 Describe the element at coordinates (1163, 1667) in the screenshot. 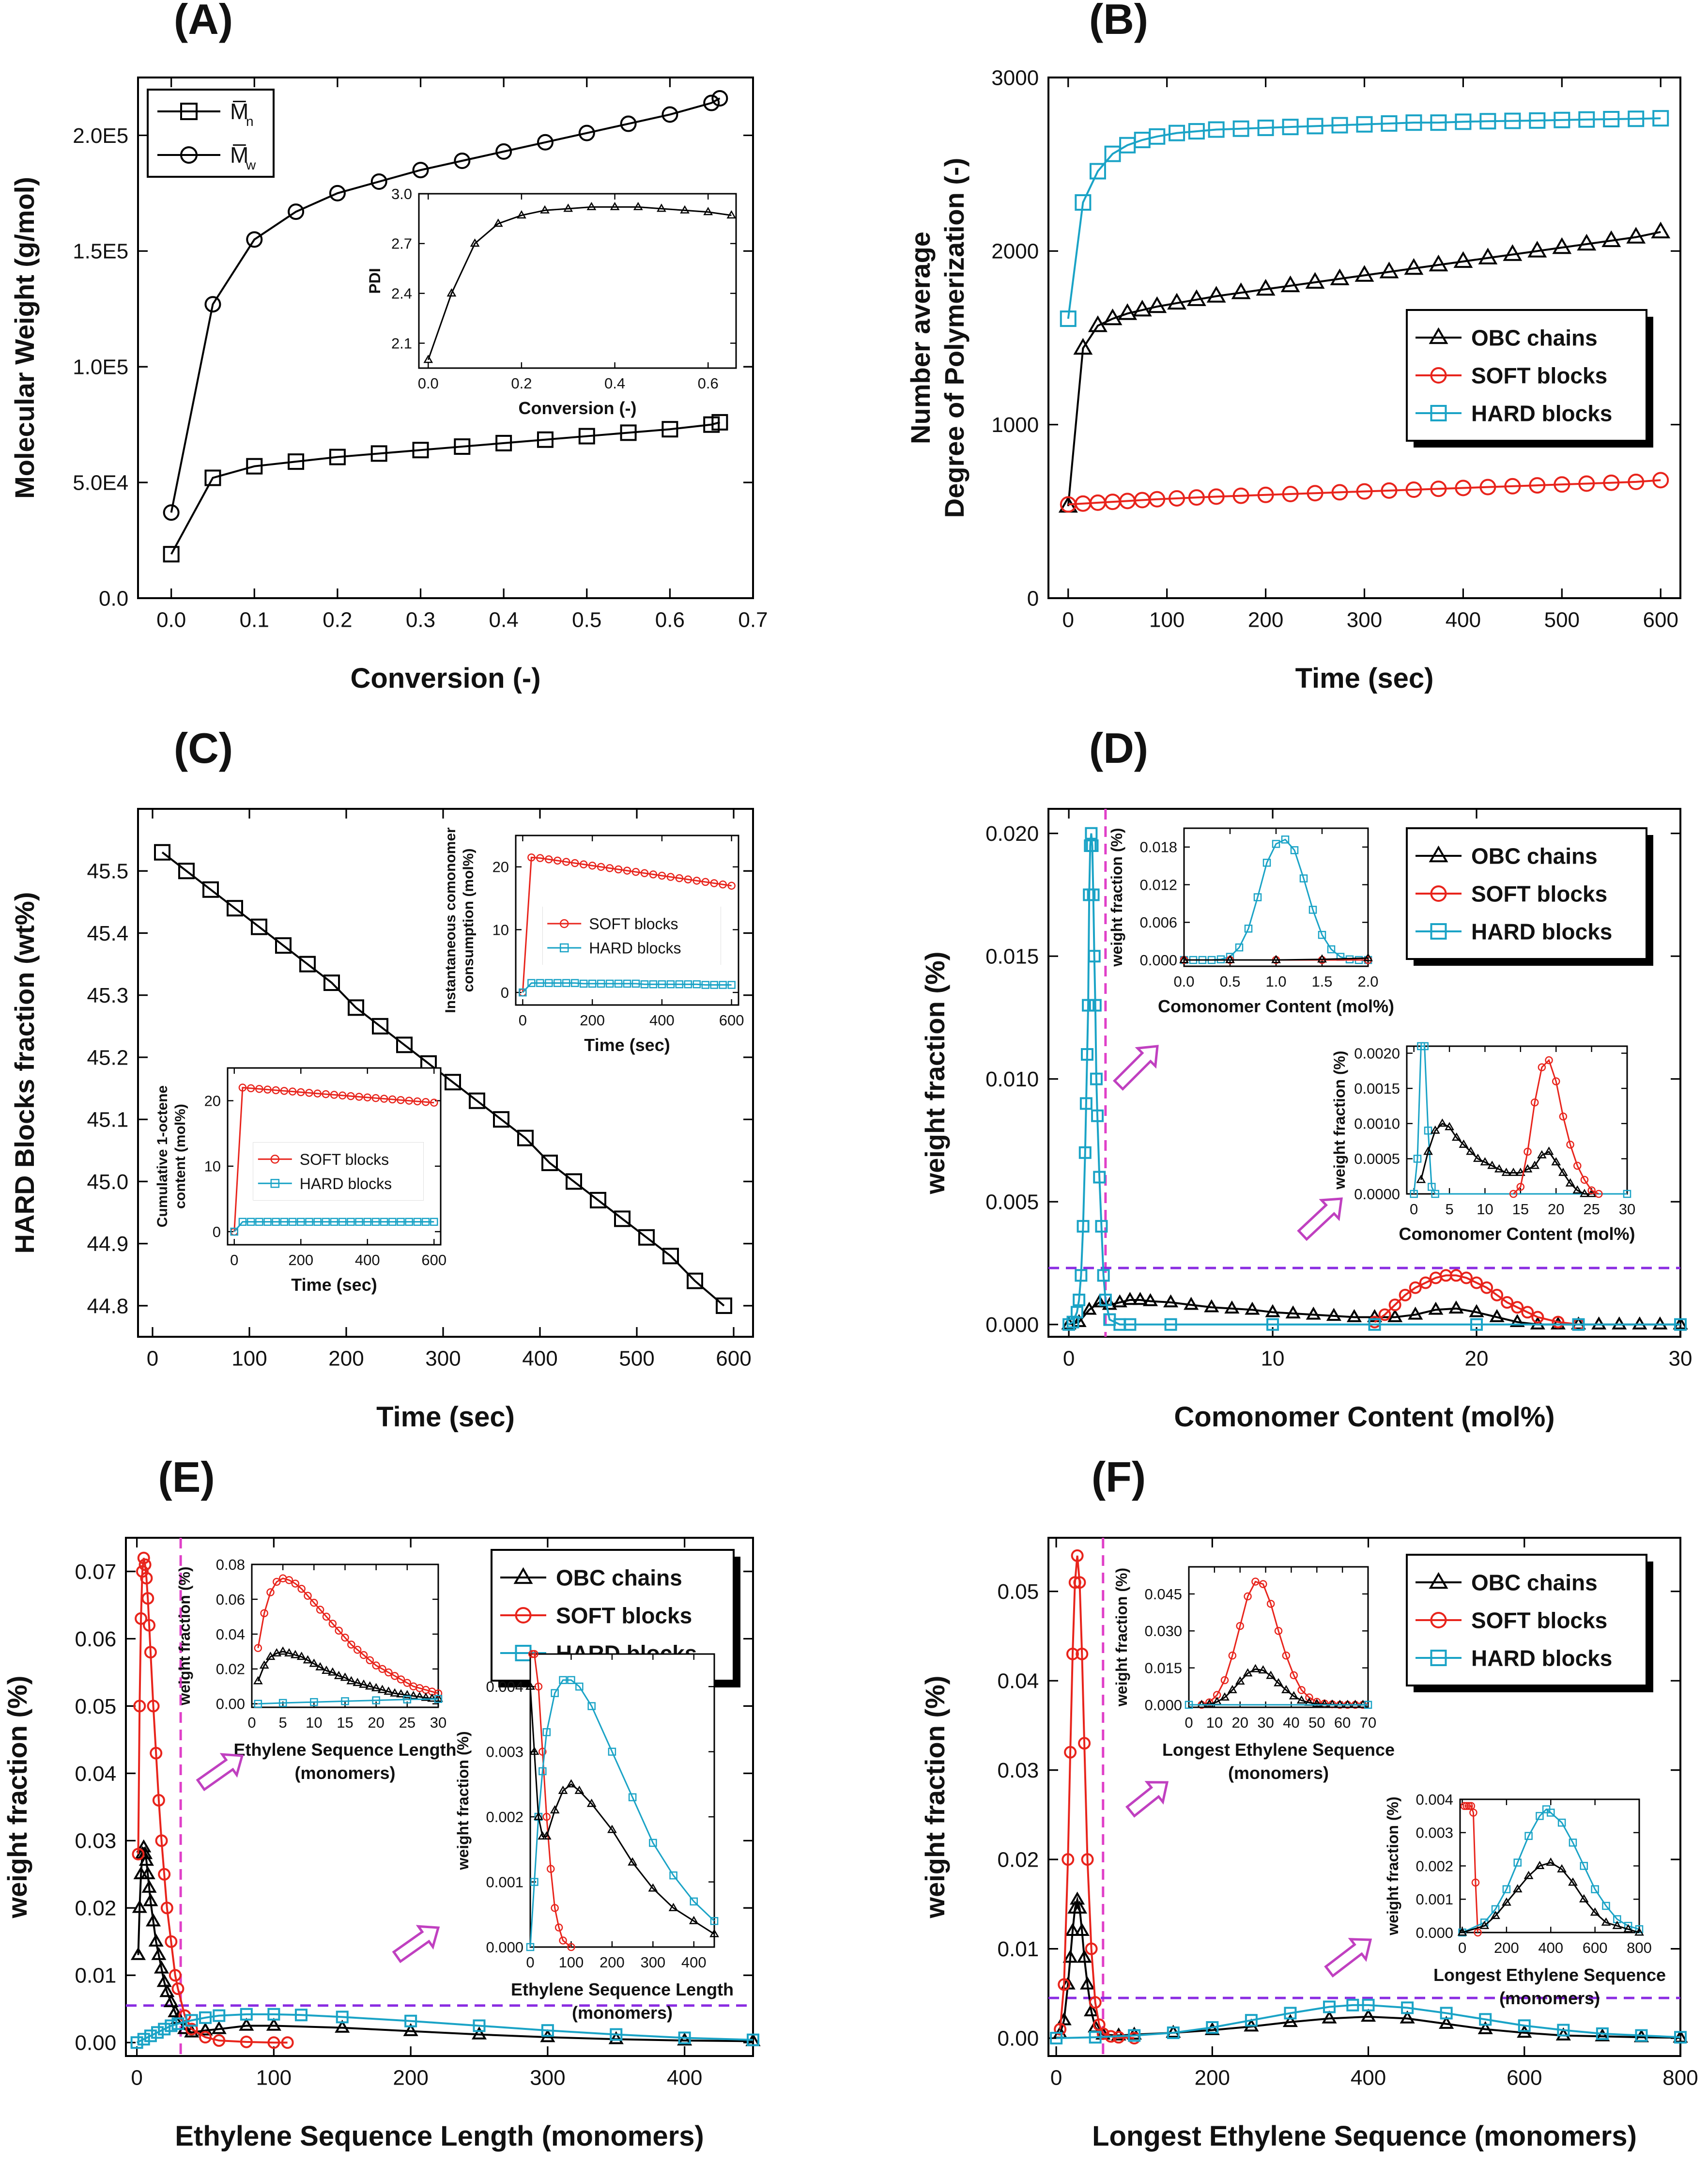

I see `inset-y-tick-label: 0.015` at that location.